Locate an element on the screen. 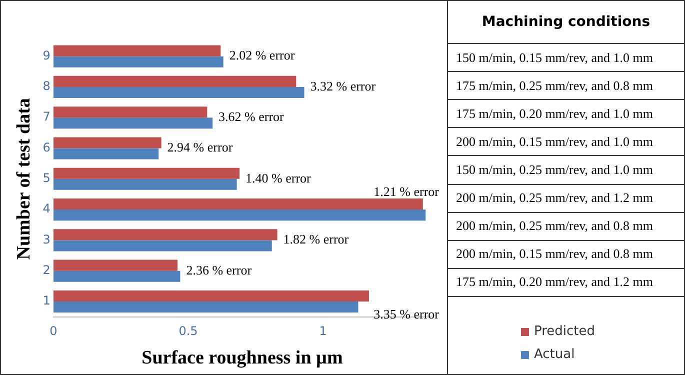  y-tick-label: 4 is located at coordinates (46, 209).